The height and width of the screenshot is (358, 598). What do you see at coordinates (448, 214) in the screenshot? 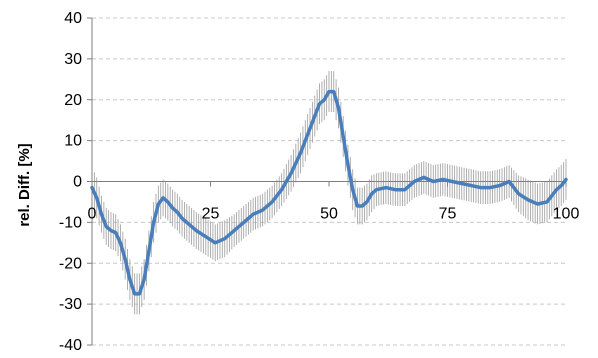
I see `x-tick-label: 75` at bounding box center [448, 214].